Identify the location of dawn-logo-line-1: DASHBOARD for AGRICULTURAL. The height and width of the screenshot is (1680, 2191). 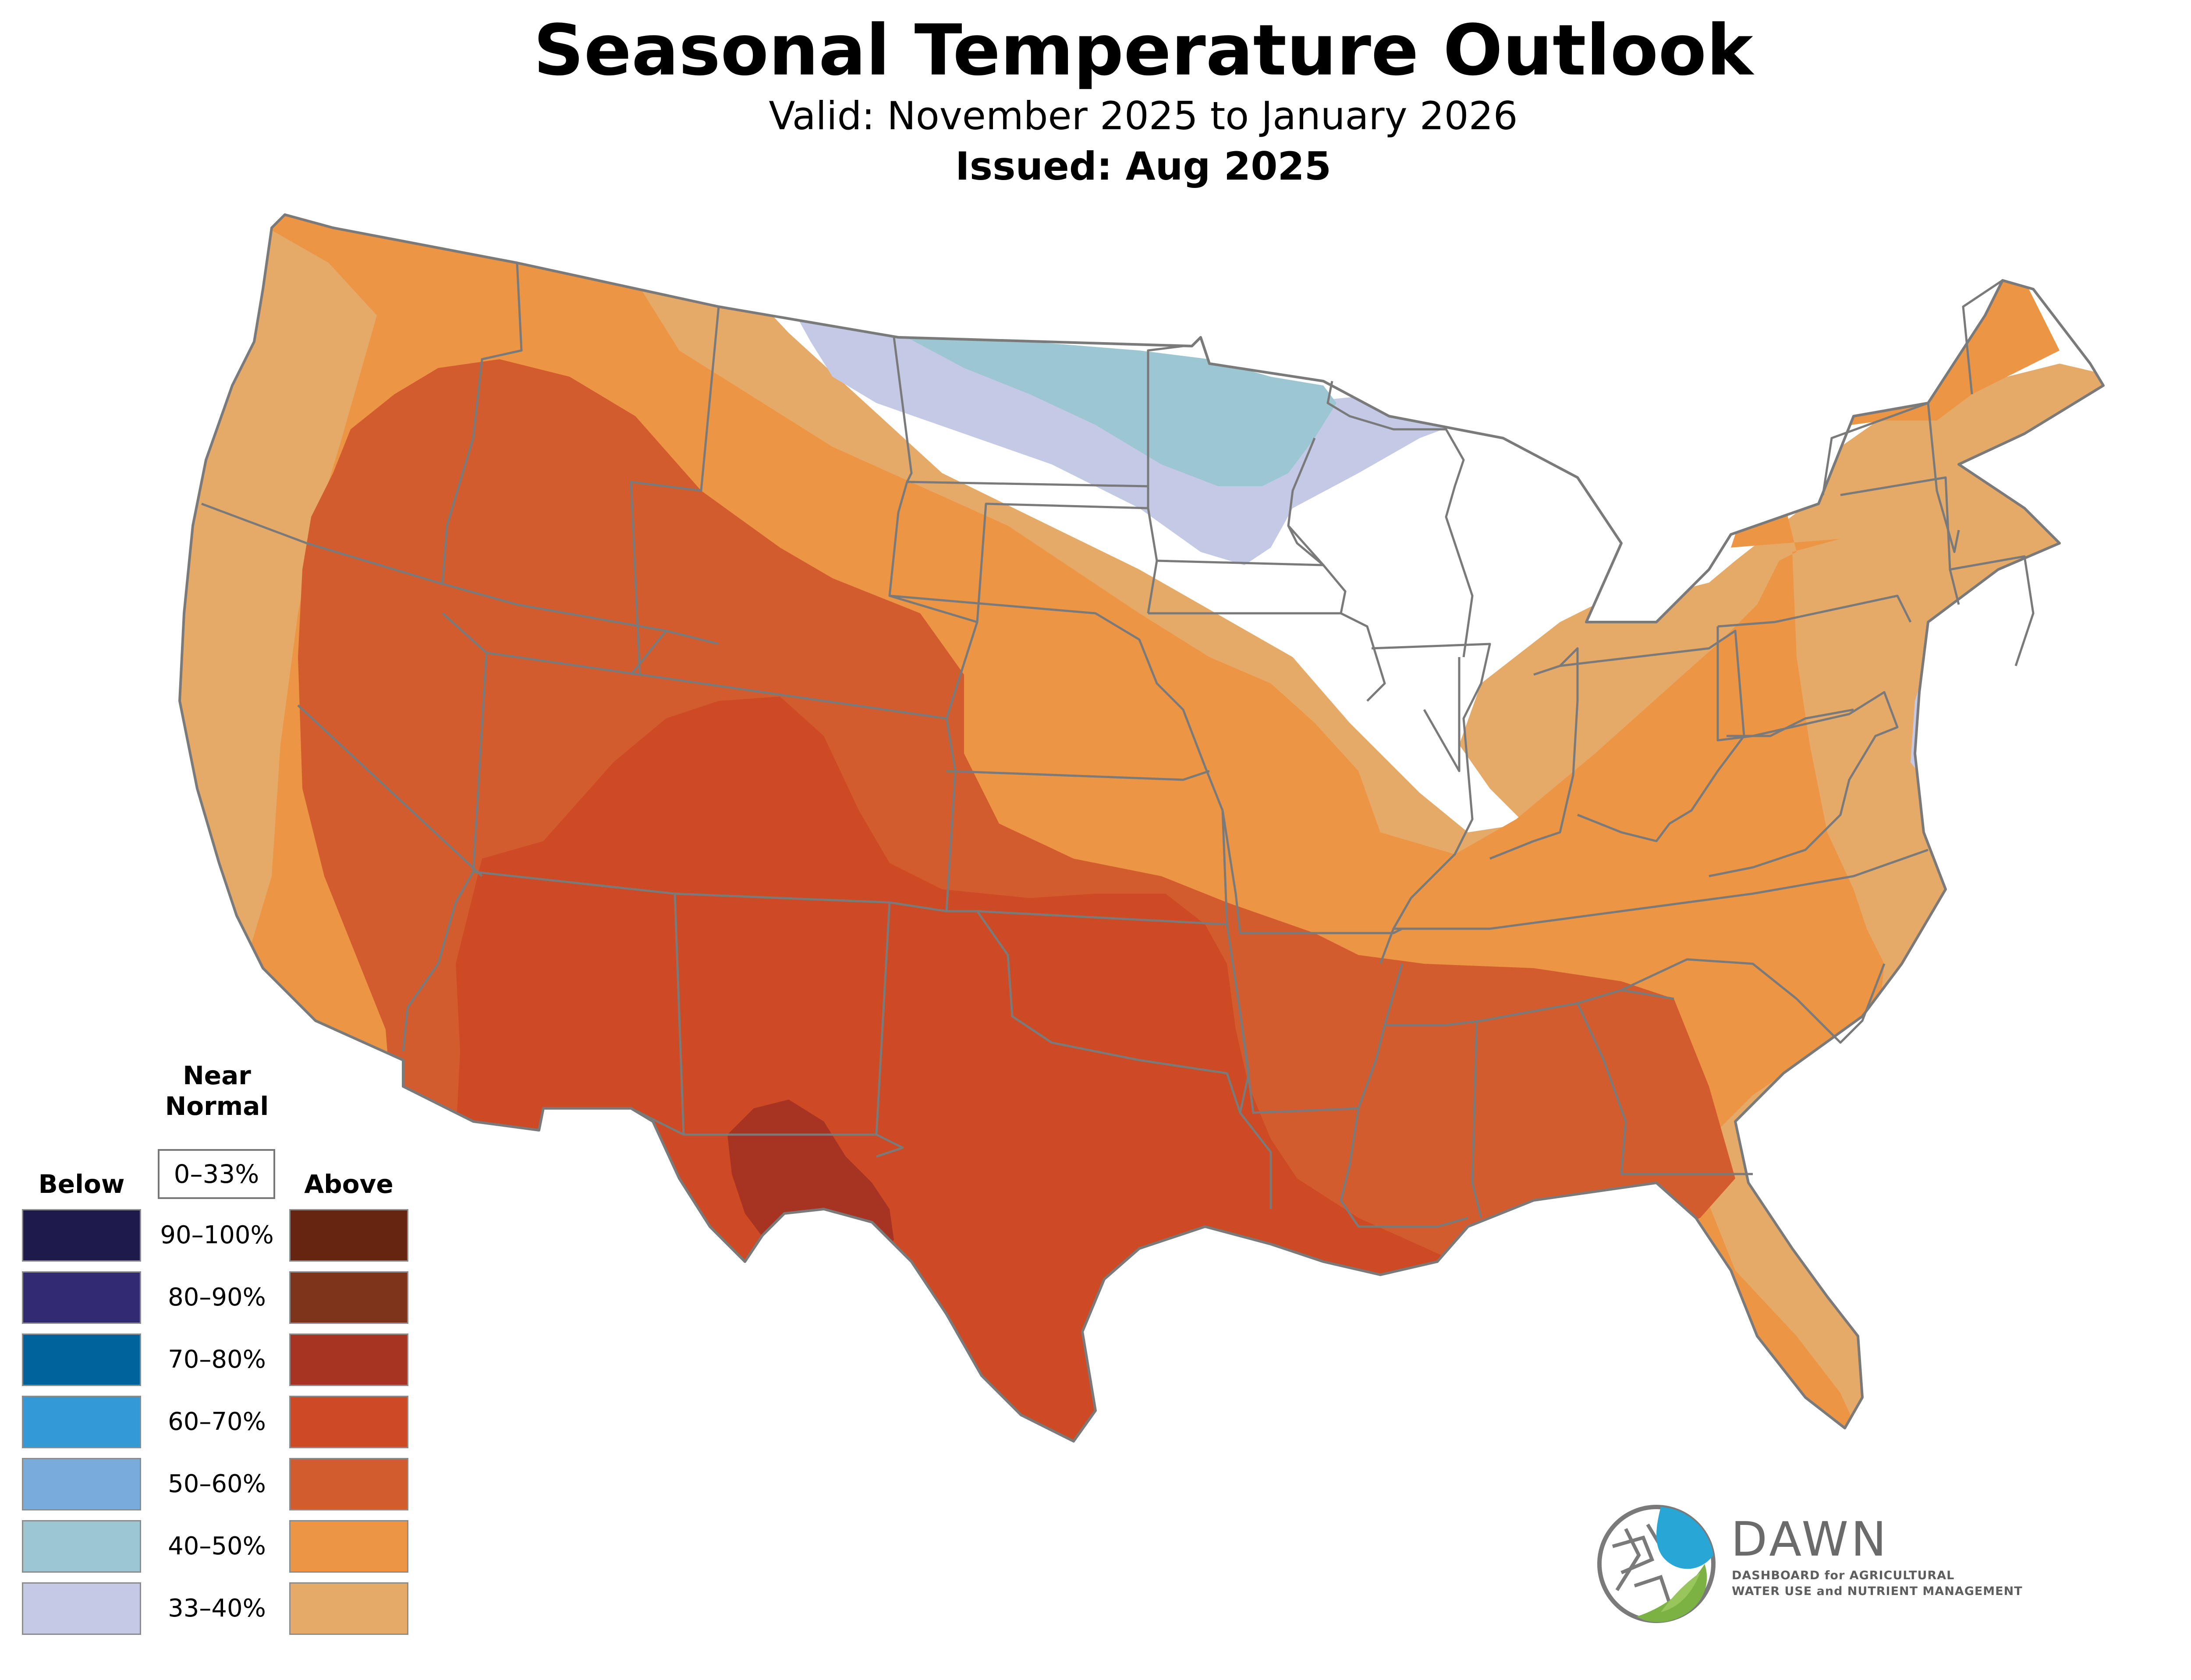
(1844, 1575).